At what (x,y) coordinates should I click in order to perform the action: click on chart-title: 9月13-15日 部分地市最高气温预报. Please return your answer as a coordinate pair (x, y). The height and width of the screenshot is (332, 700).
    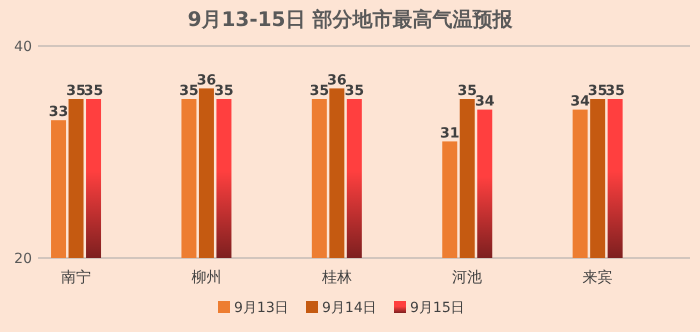
    Looking at the image, I should click on (351, 19).